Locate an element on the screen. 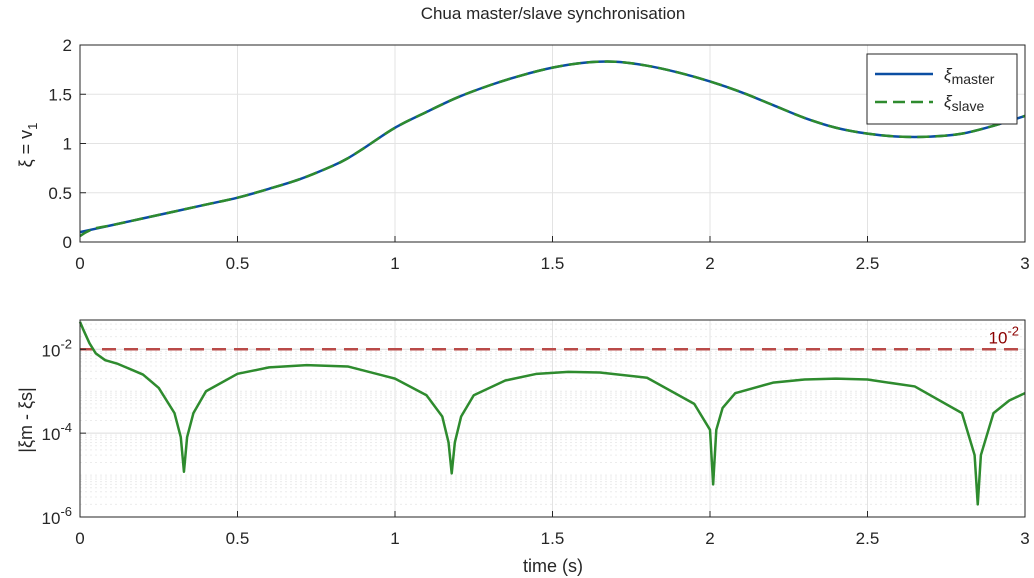  bottom-x-tick-label-4: 2 is located at coordinates (709, 538).